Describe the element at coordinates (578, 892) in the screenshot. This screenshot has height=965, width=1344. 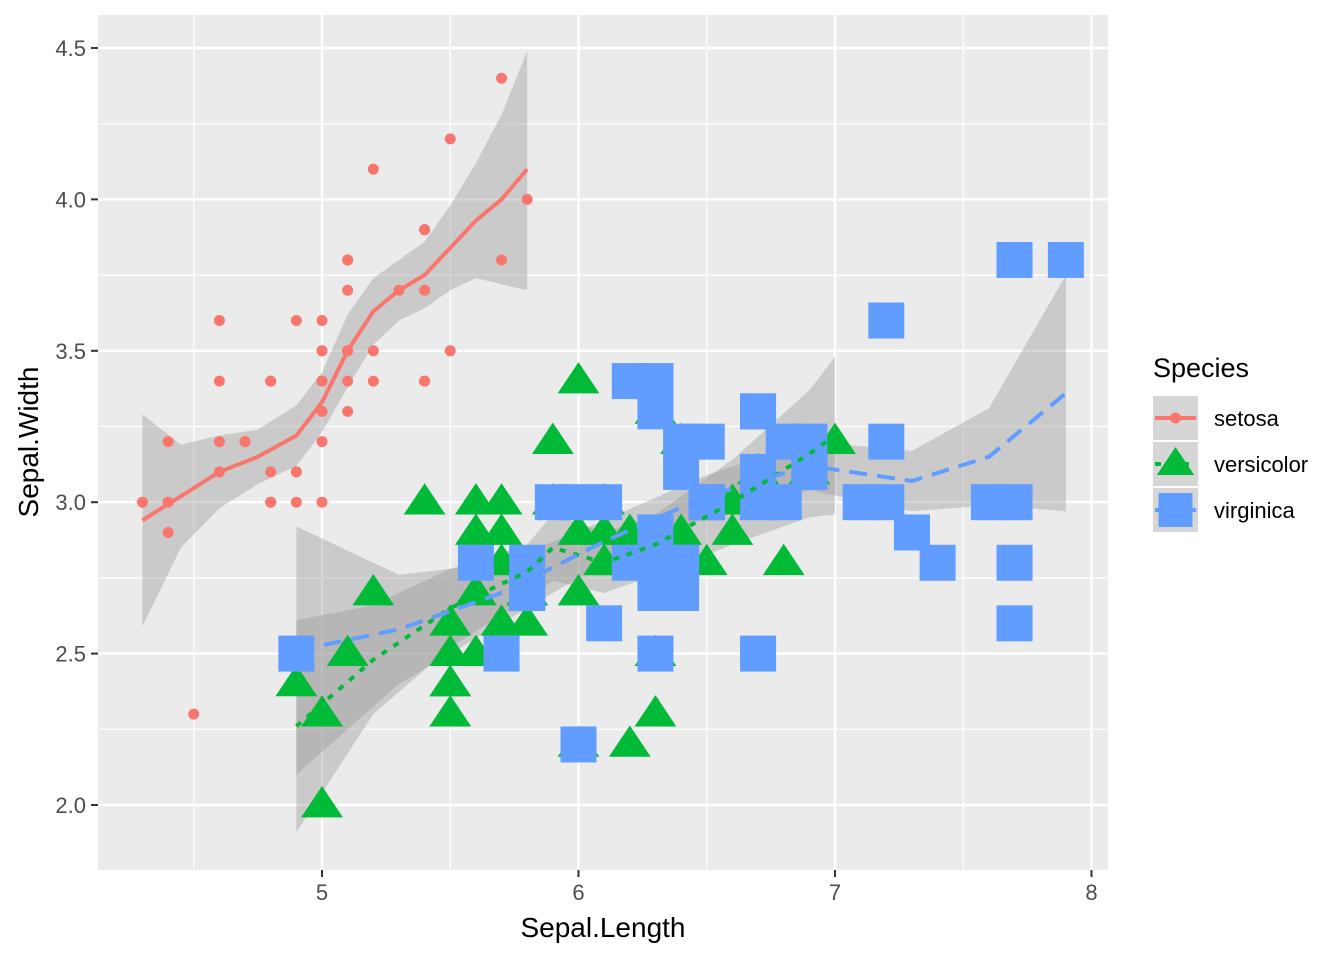
I see `x-tick-label: 6` at that location.